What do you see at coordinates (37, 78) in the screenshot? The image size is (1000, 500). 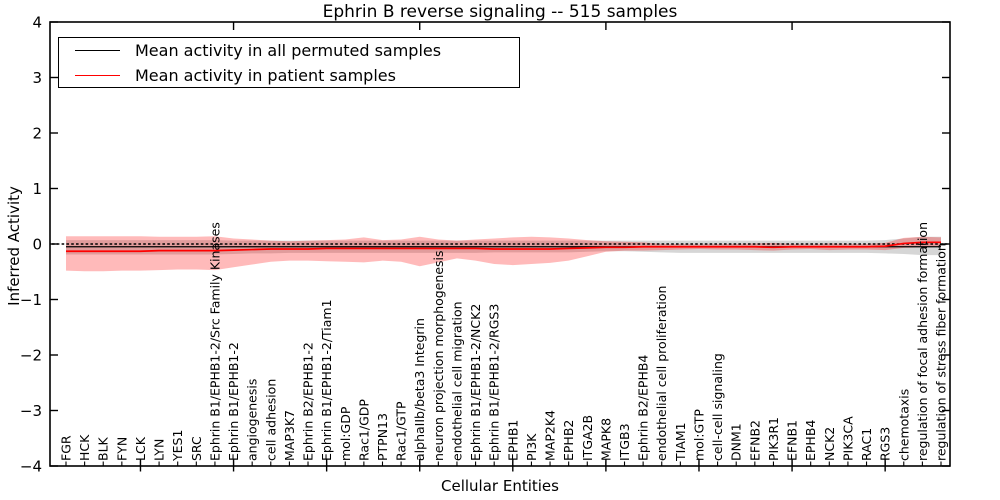 I see `y-tick-label: 3` at bounding box center [37, 78].